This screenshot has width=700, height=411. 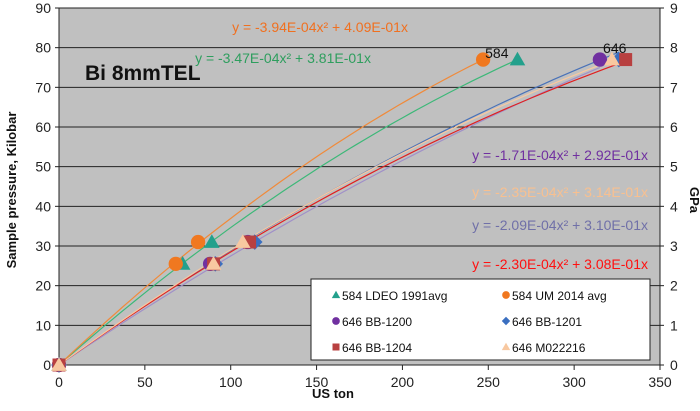 What do you see at coordinates (674, 206) in the screenshot?
I see `y2-tick-label: 4` at bounding box center [674, 206].